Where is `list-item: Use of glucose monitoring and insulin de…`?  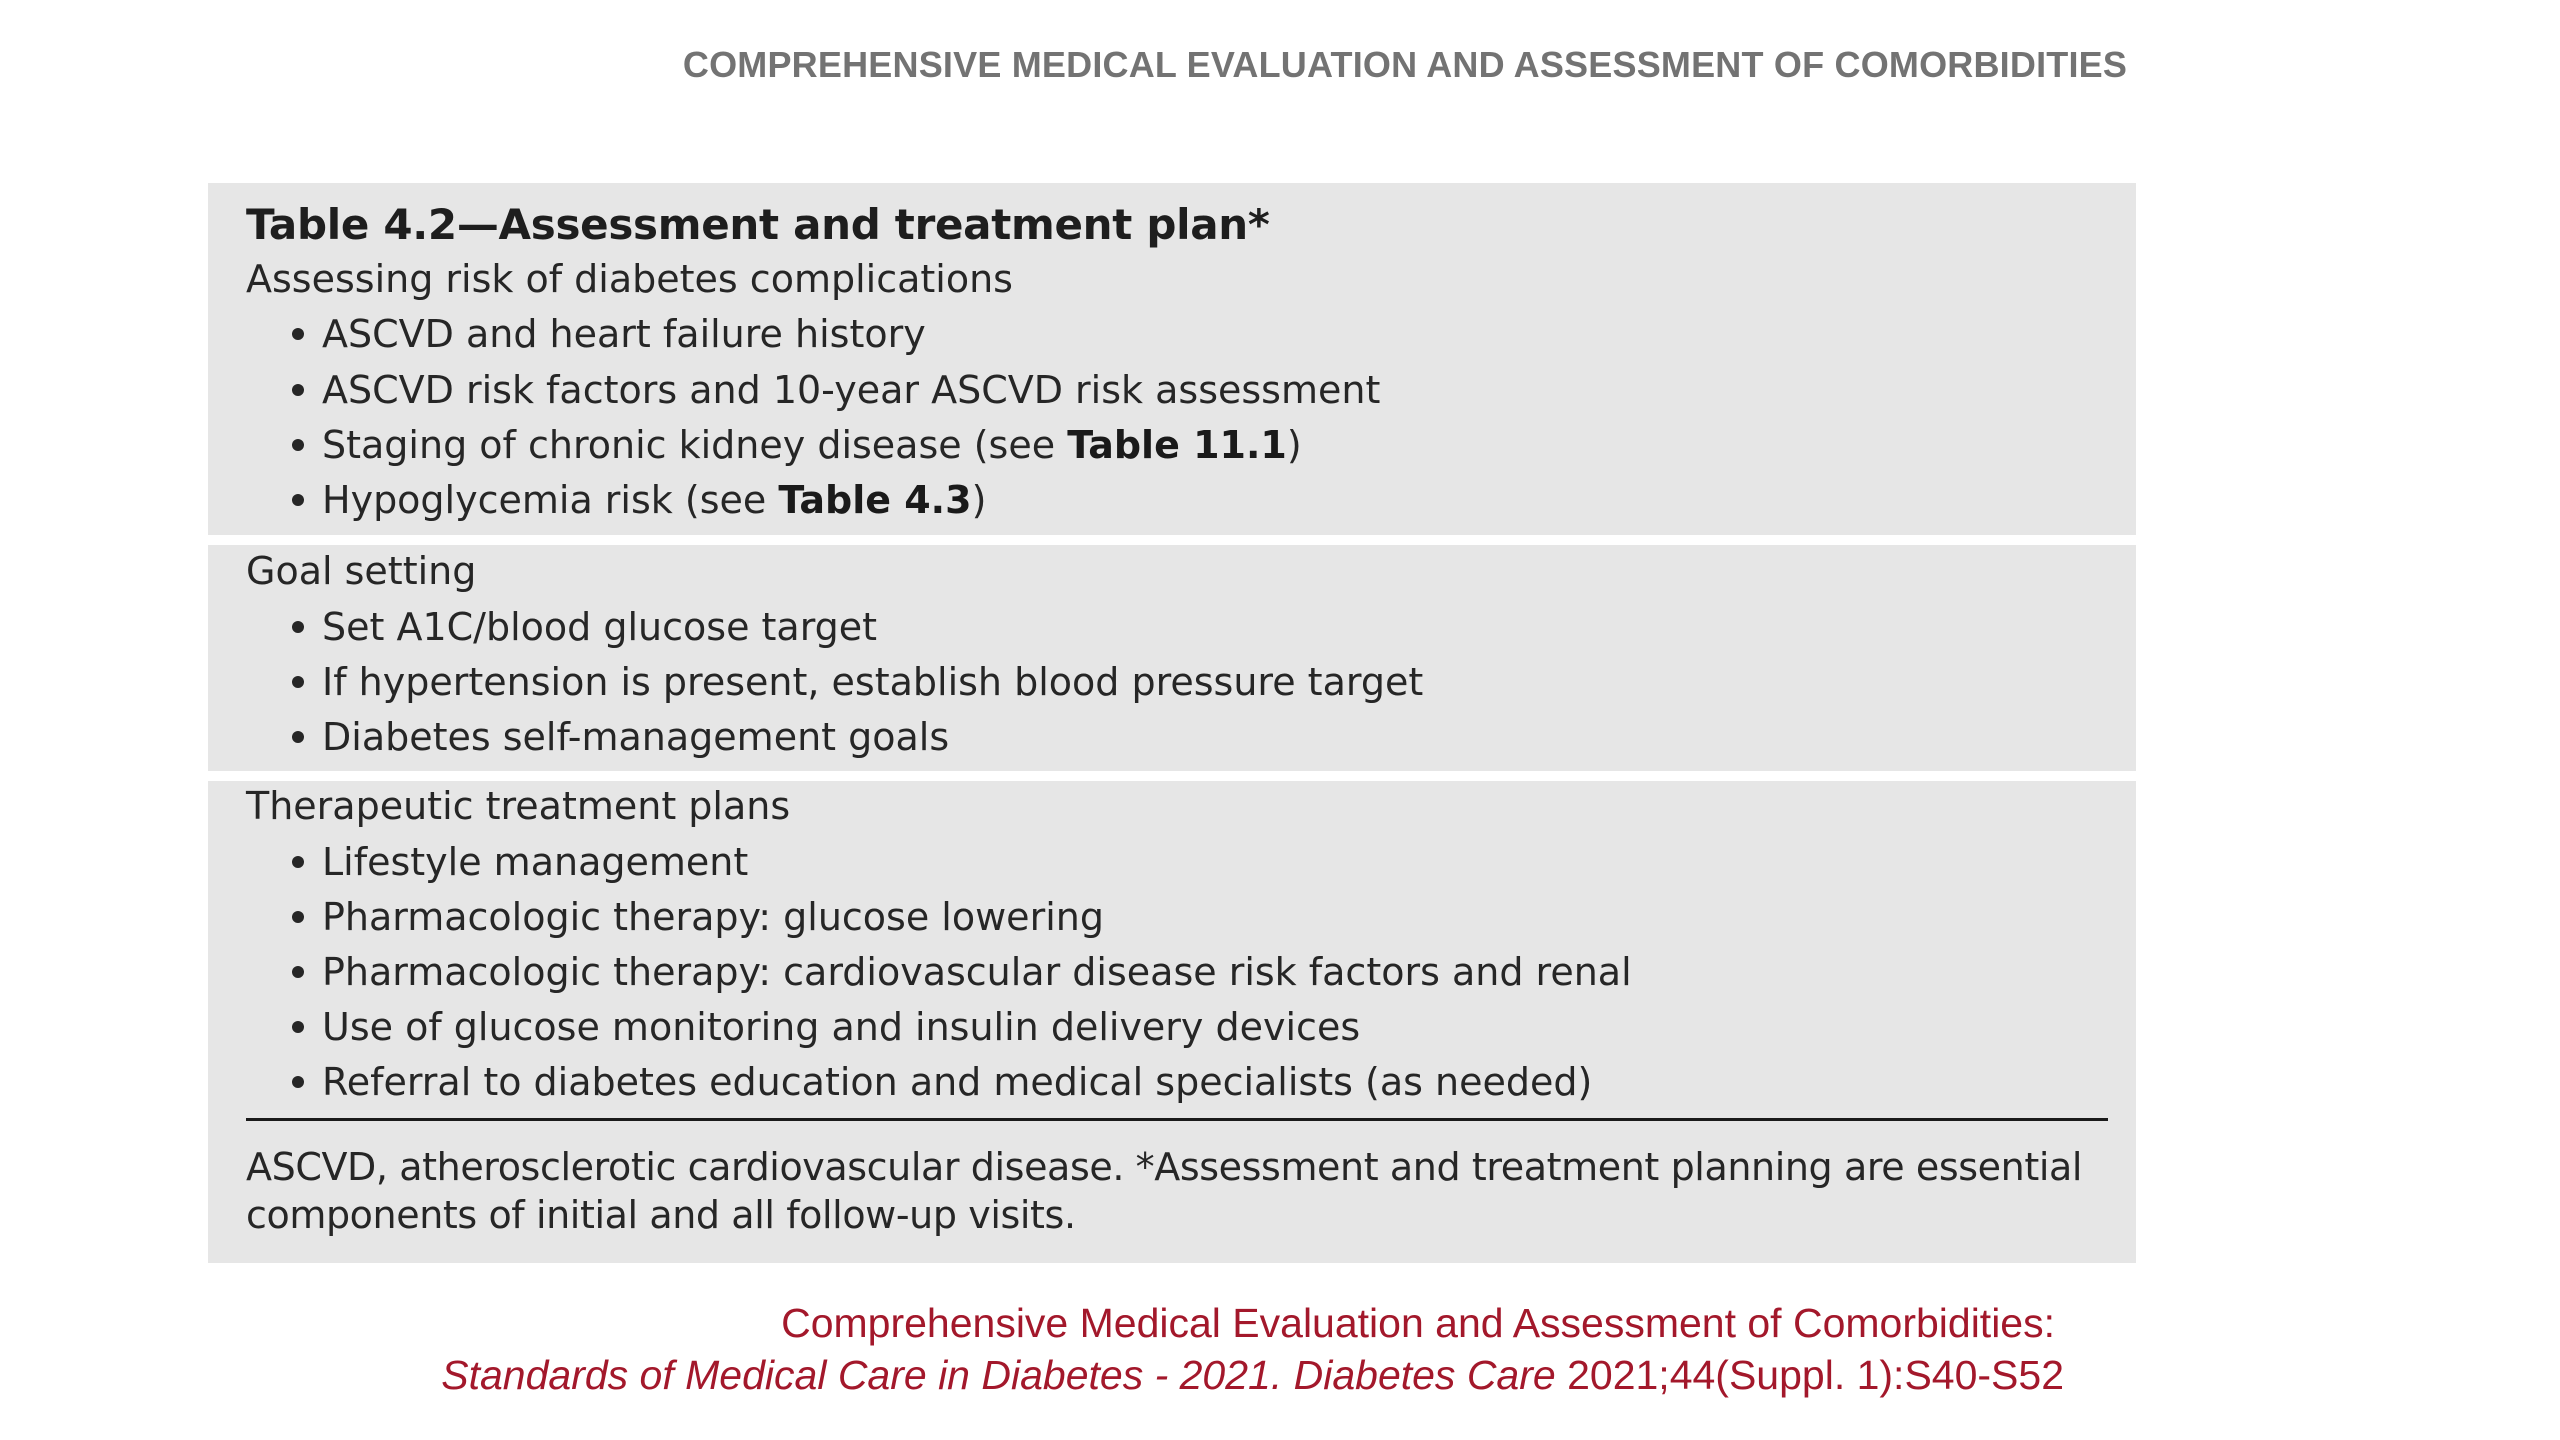
list-item: Use of glucose monitoring and insulin de… is located at coordinates (826, 1027).